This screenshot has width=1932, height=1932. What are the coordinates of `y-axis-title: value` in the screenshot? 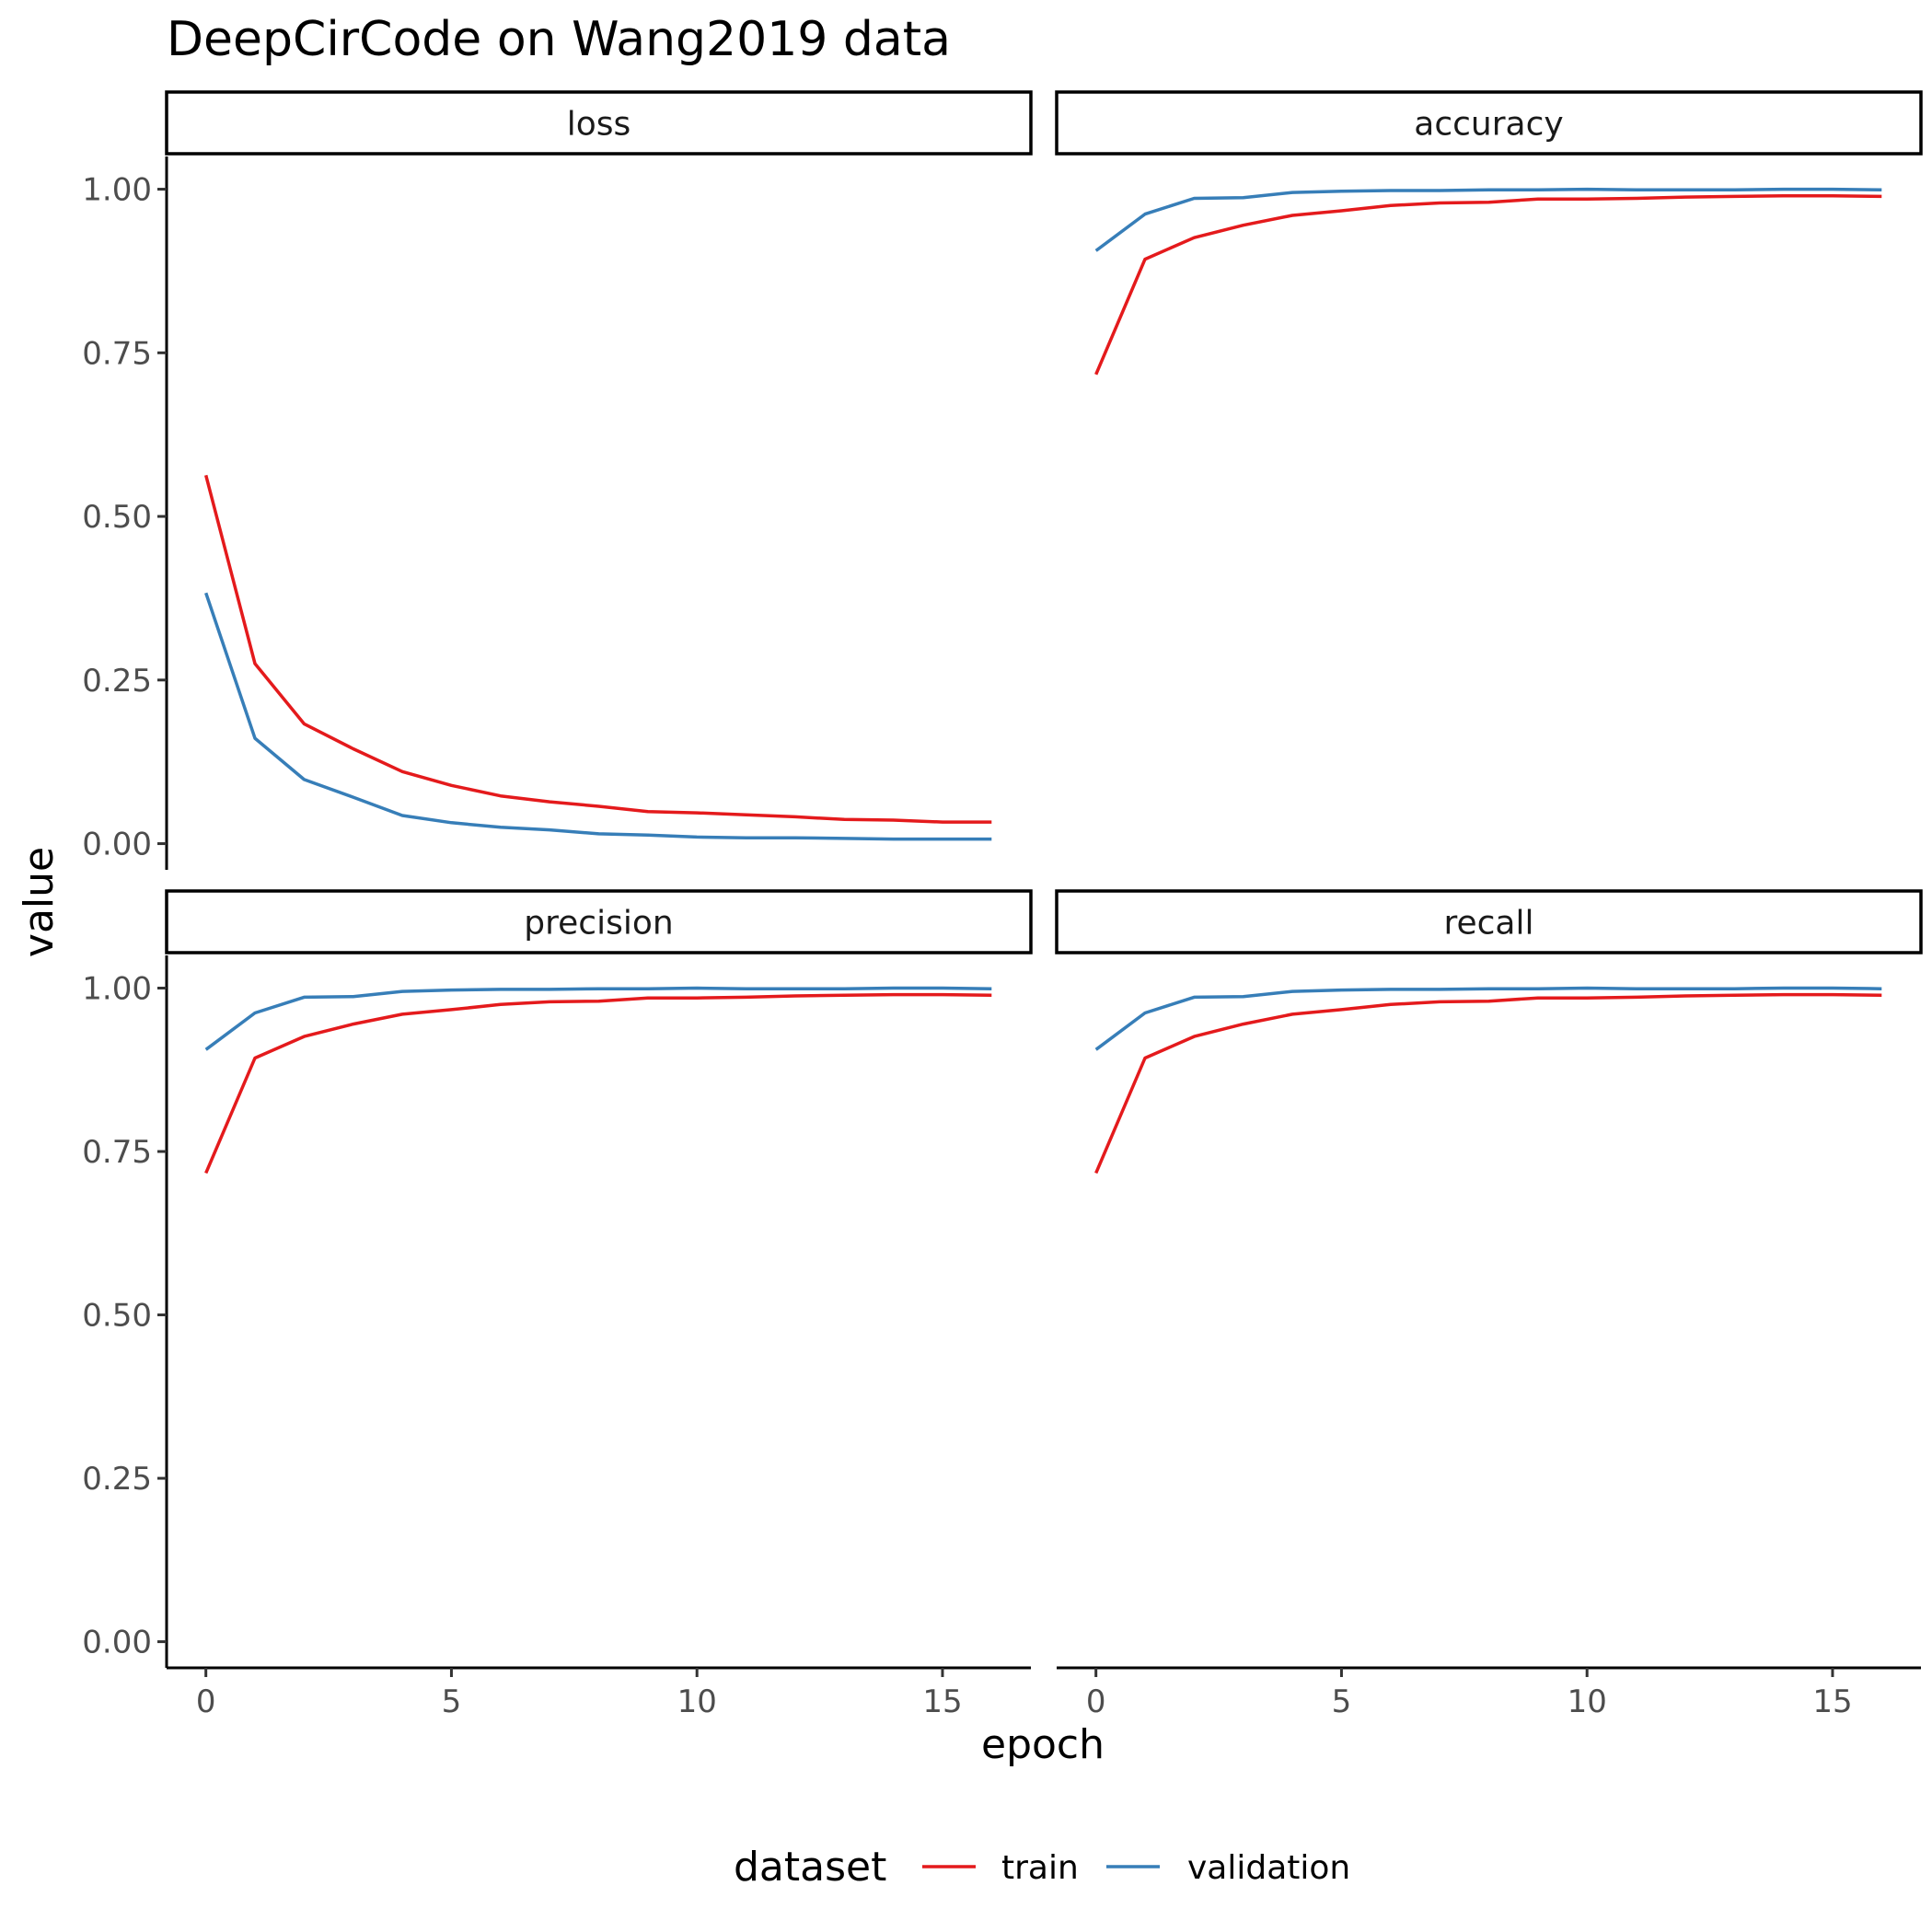 It's located at (40, 902).